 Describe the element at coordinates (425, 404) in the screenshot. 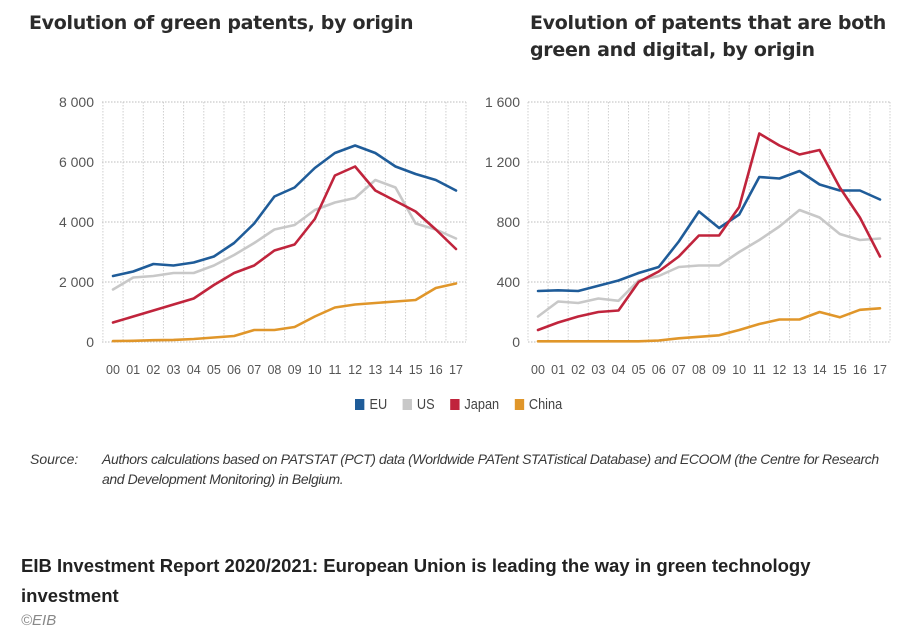

I see `legend-label-us: US` at that location.